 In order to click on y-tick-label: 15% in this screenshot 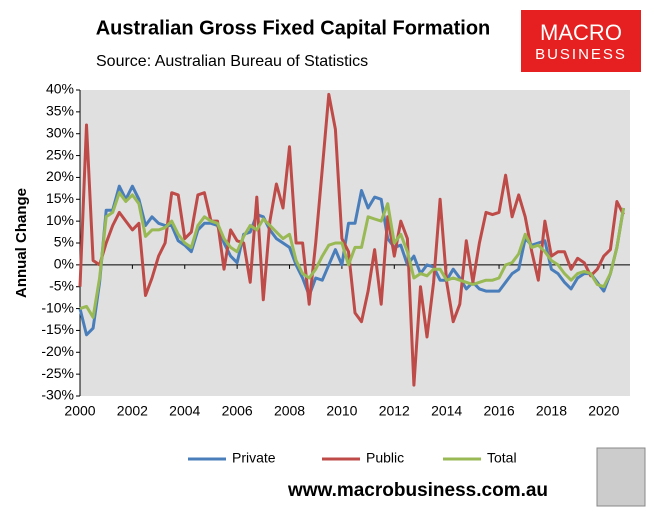, I will do `click(60, 198)`.